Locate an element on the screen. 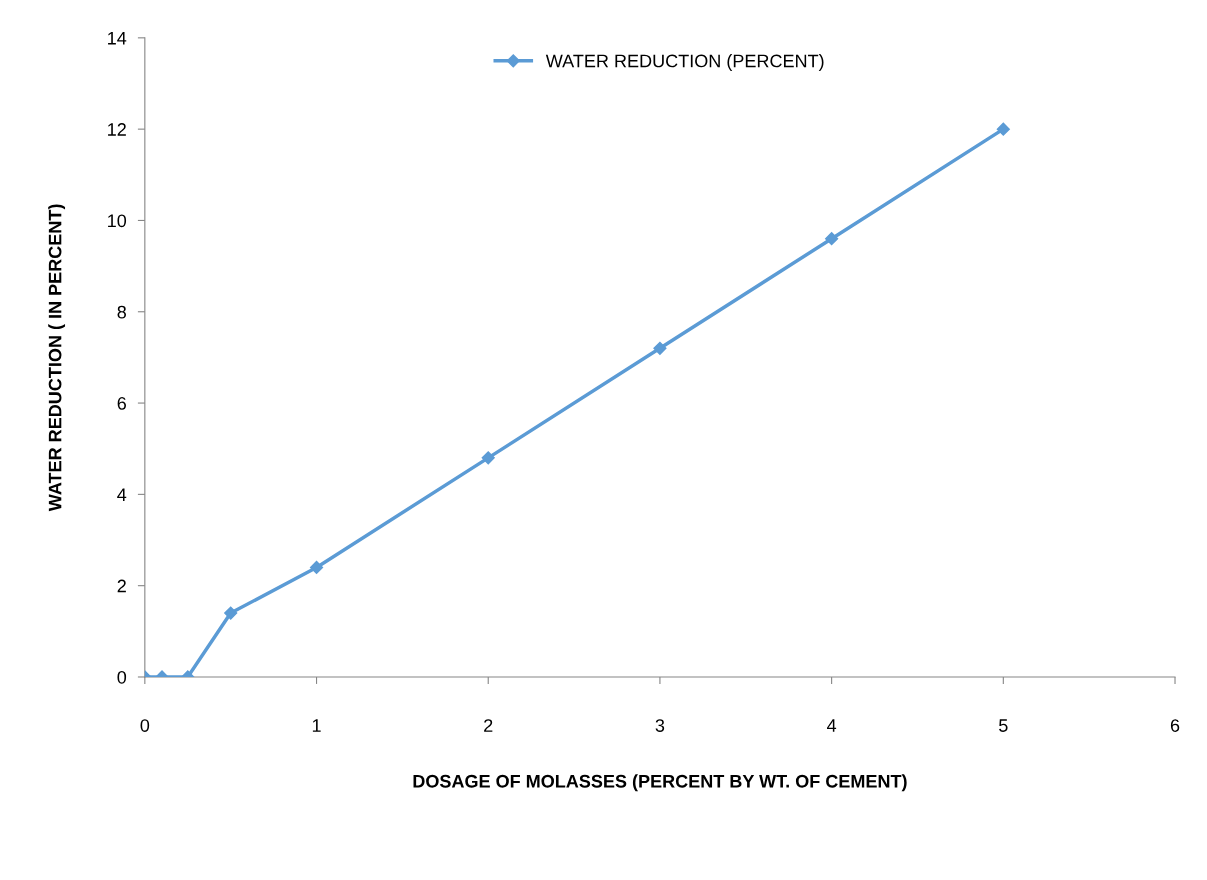 Image resolution: width=1207 pixels, height=880 pixels. y-tick-label: 6 is located at coordinates (121, 403).